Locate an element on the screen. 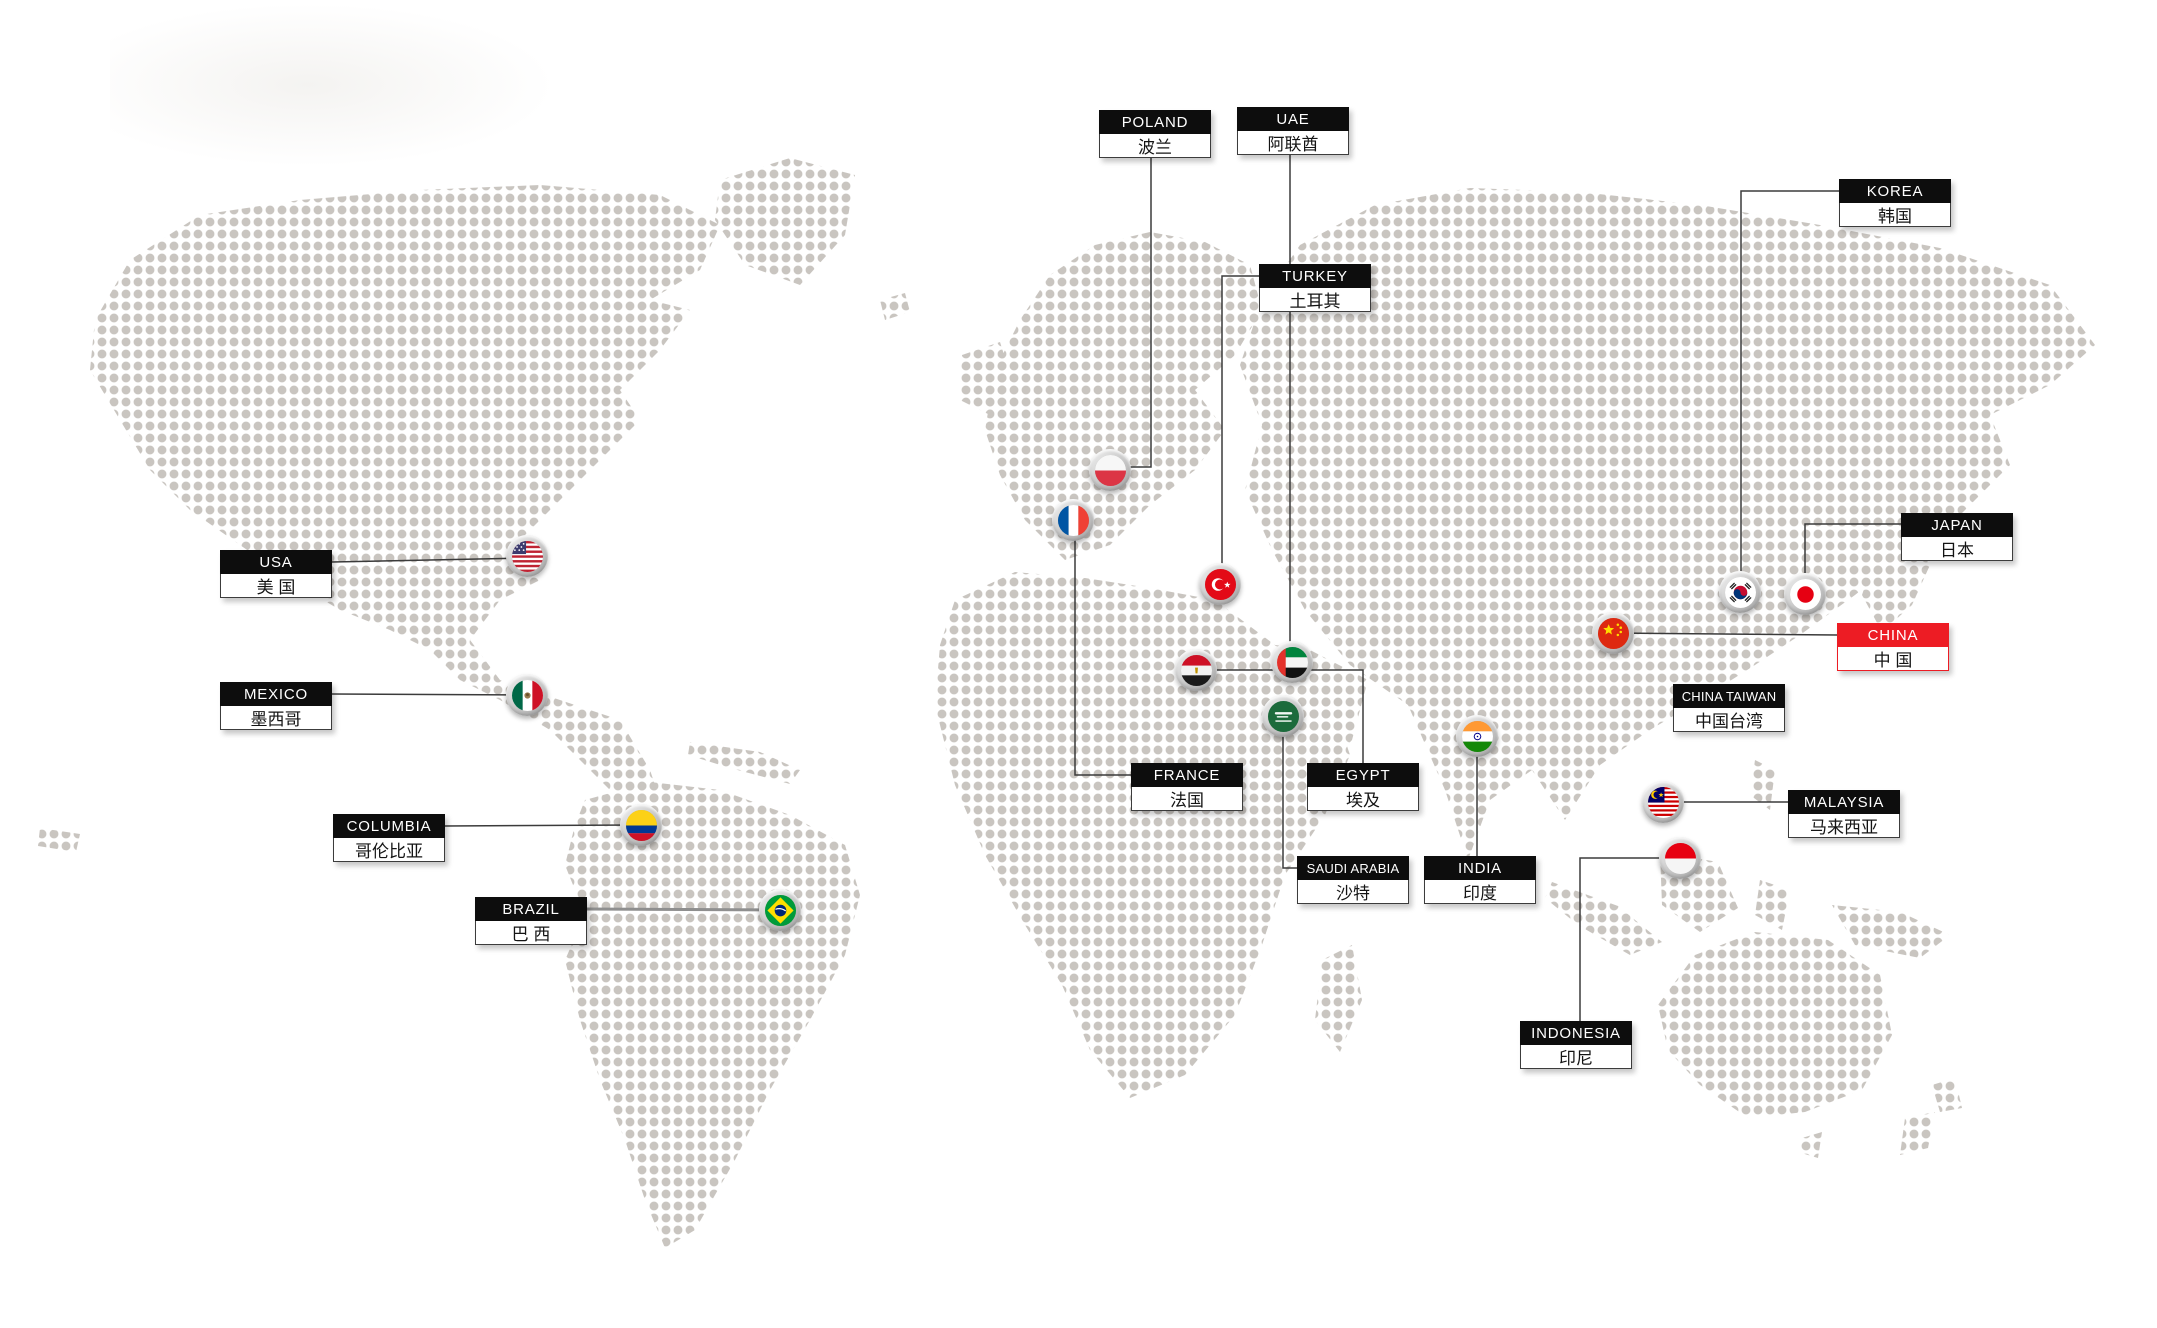 The height and width of the screenshot is (1328, 2157). china-flag-marker is located at coordinates (1613, 633).